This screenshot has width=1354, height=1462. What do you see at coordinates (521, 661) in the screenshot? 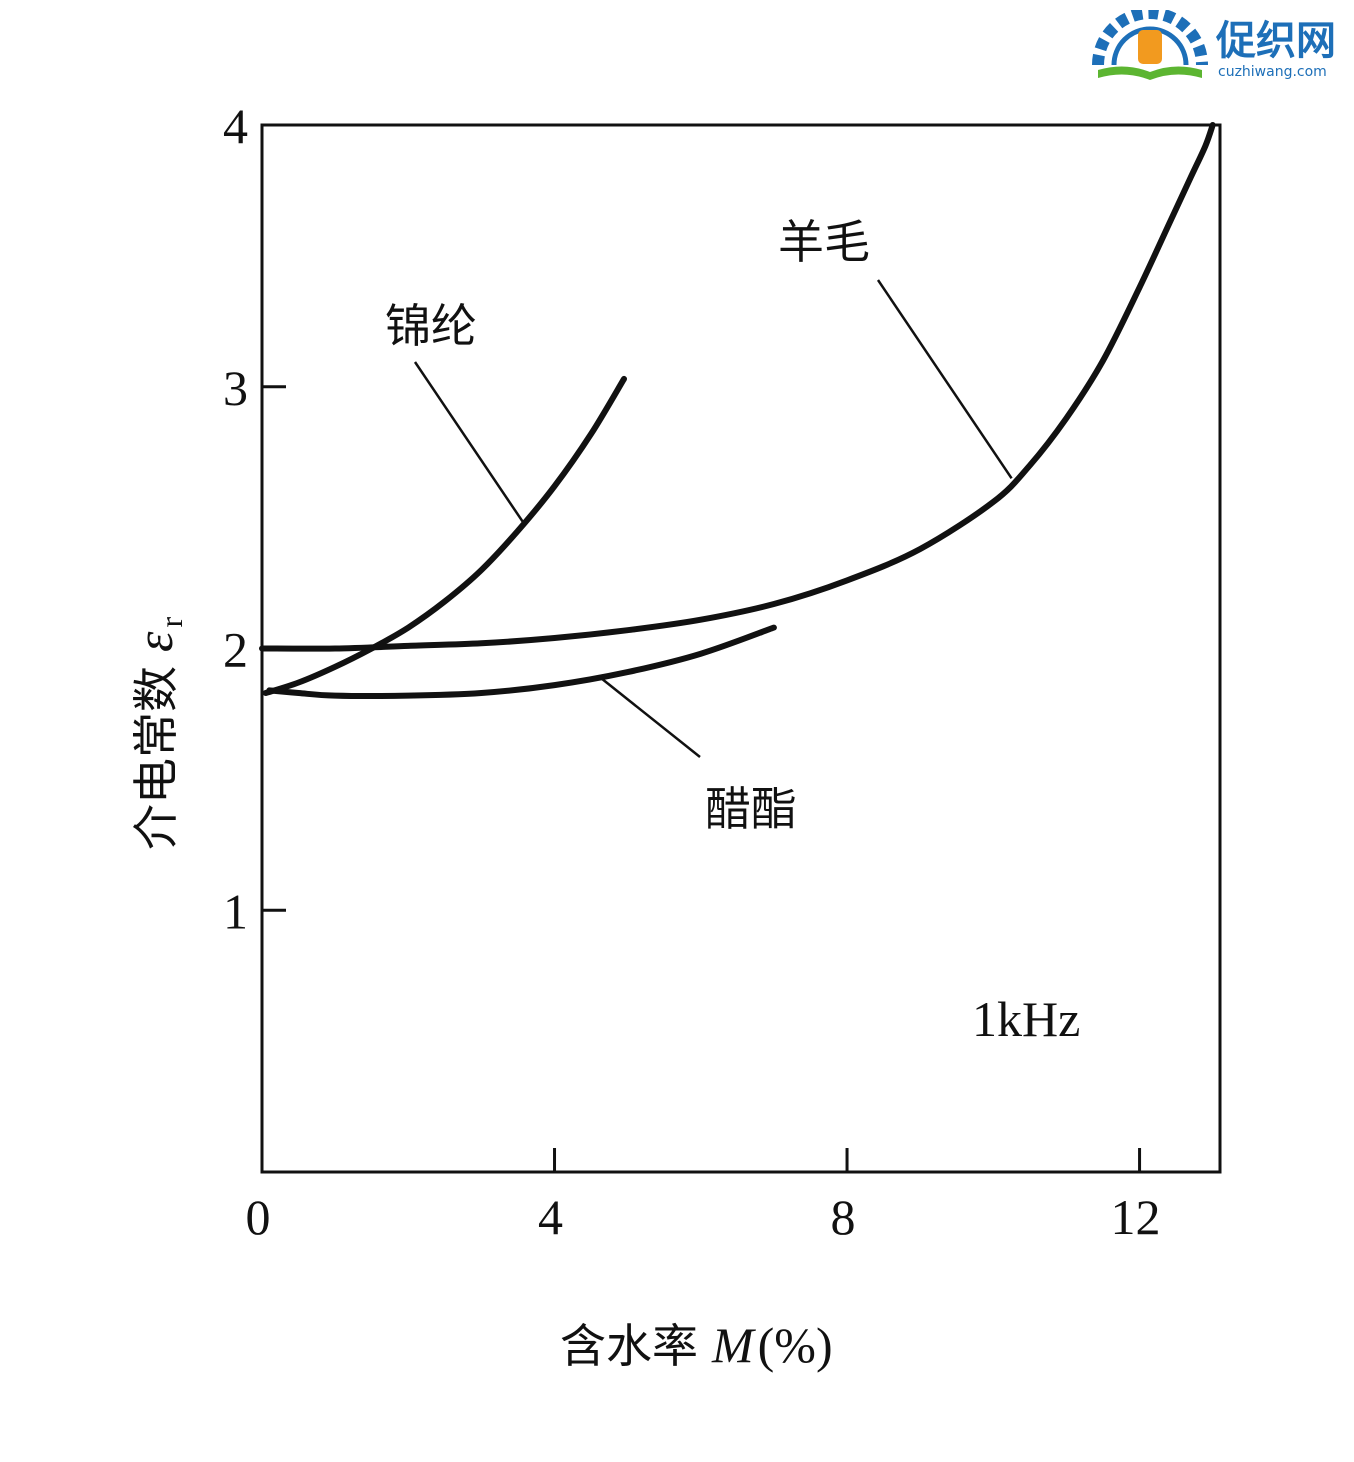
I see `series-line-acetate` at bounding box center [521, 661].